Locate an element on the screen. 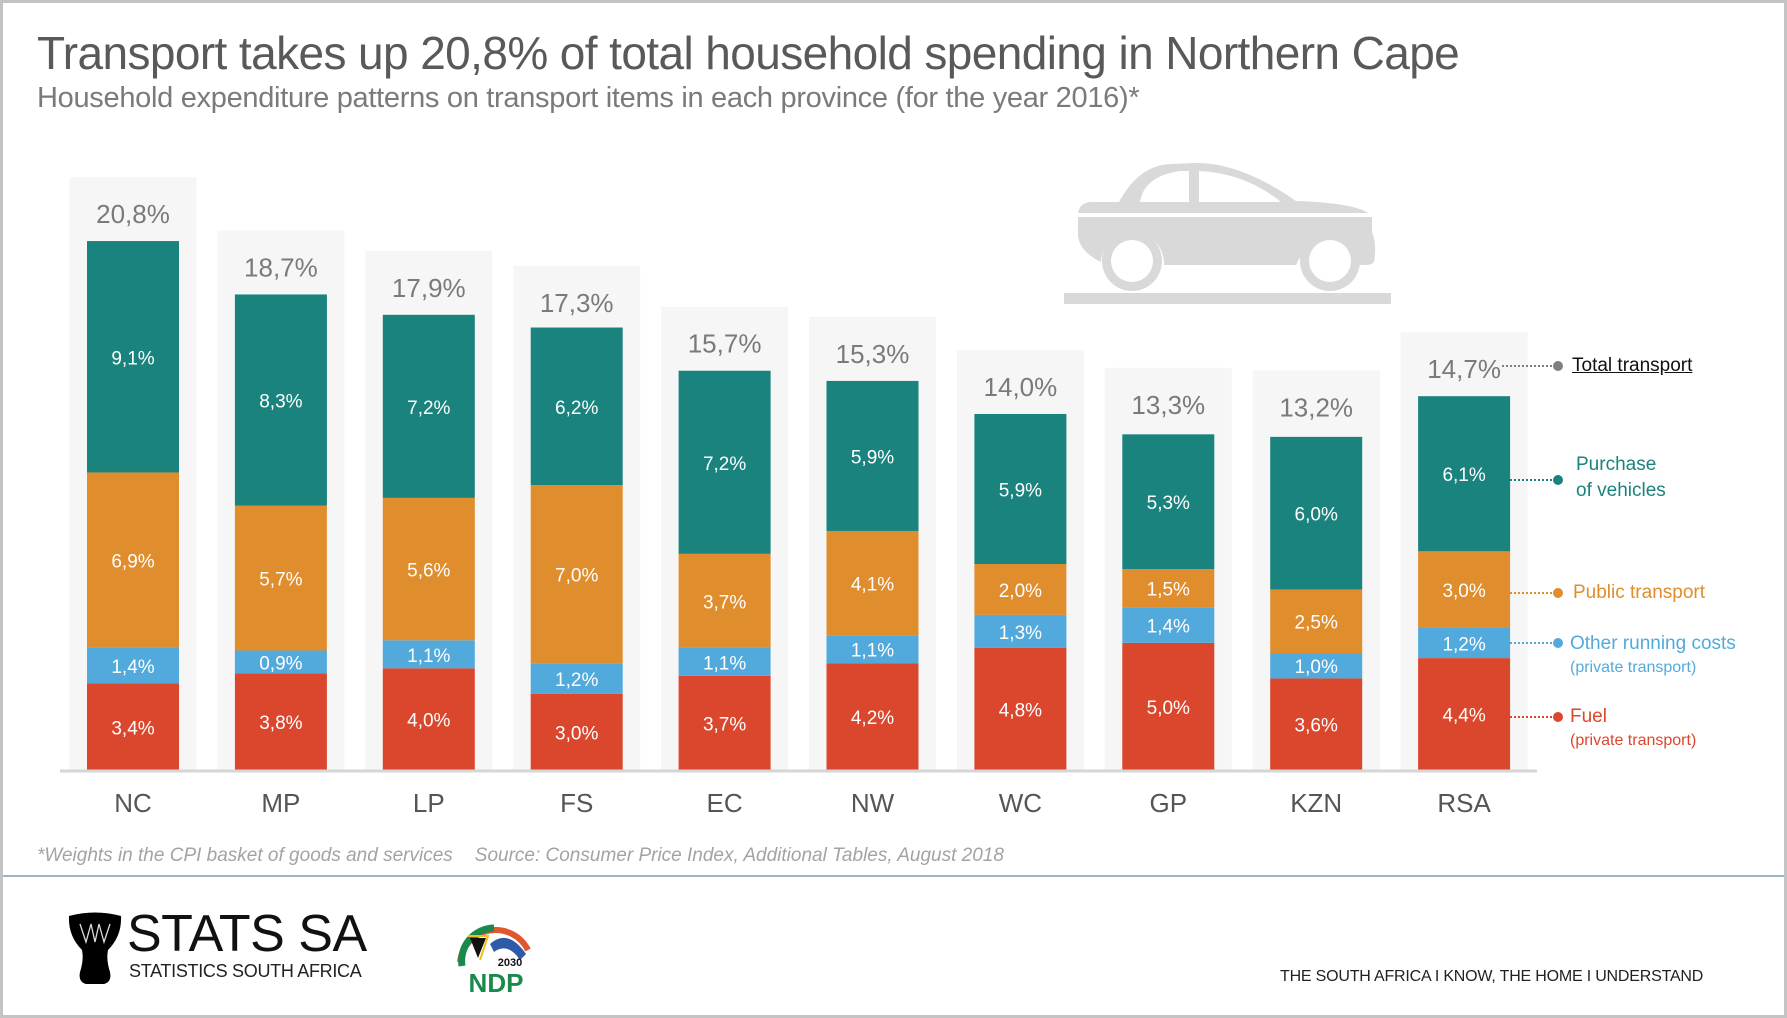 The image size is (1787, 1018). category-label: FS is located at coordinates (576, 803).